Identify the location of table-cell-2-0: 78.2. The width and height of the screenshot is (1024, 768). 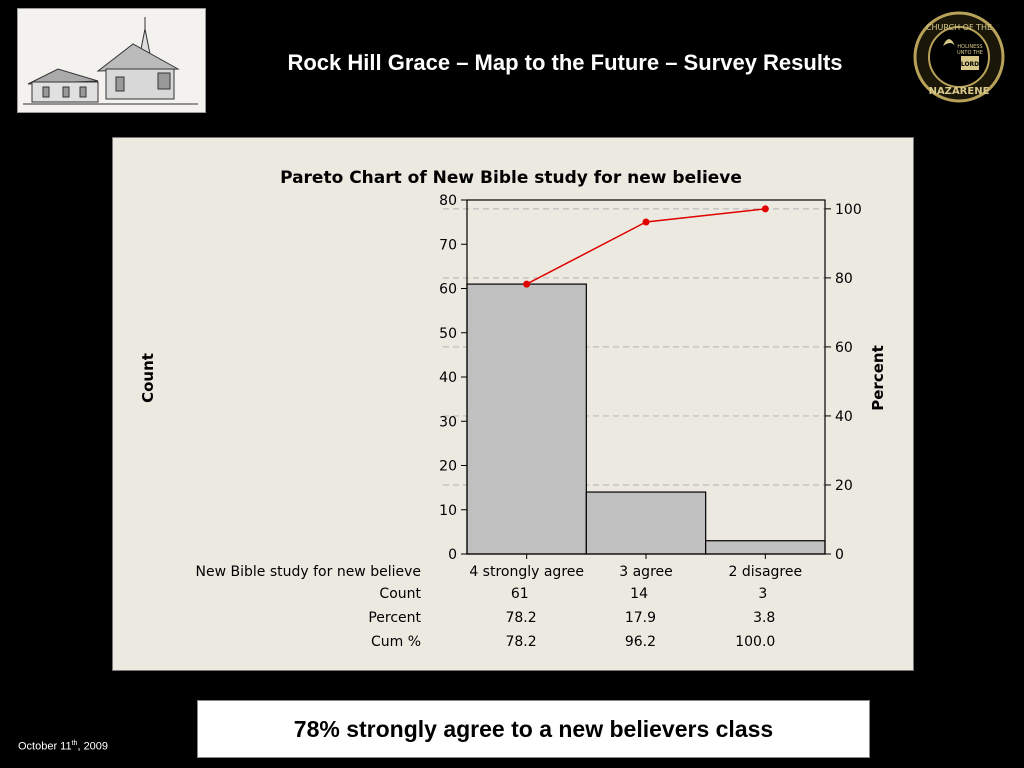
(520, 642).